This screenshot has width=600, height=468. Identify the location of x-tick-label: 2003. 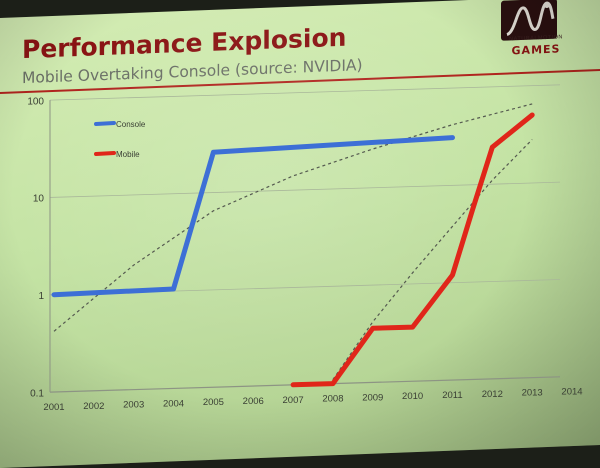
(133, 405).